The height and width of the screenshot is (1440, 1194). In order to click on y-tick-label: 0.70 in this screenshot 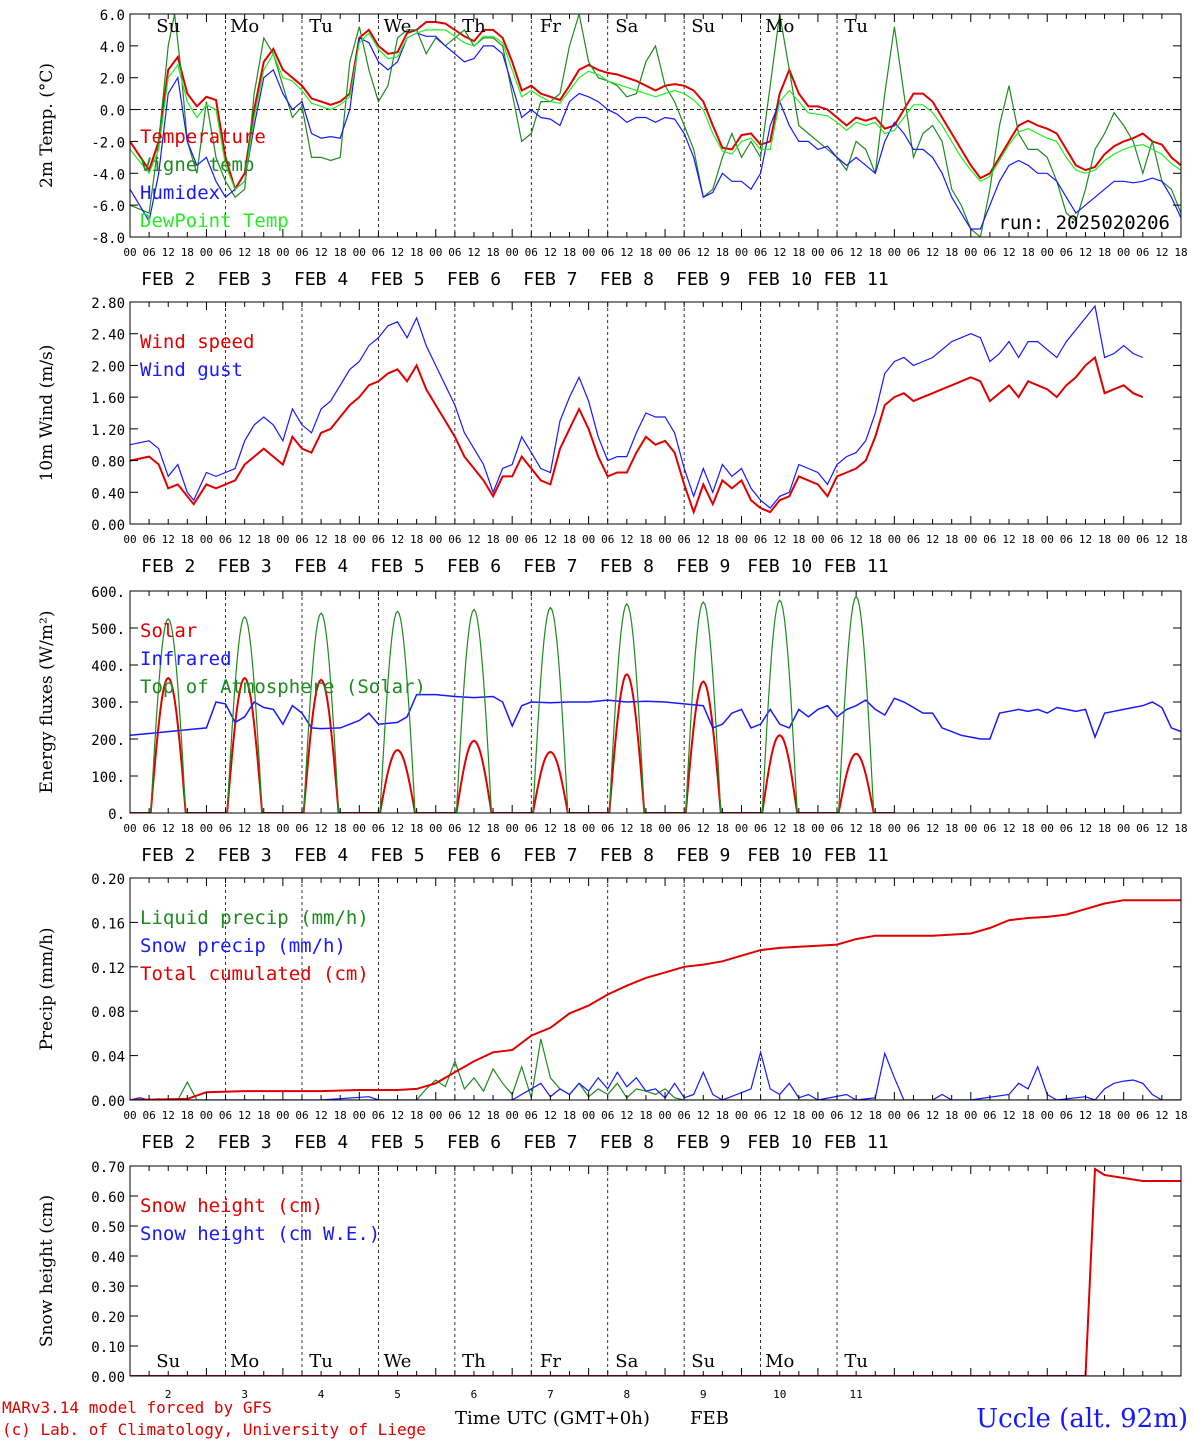, I will do `click(108, 1168)`.